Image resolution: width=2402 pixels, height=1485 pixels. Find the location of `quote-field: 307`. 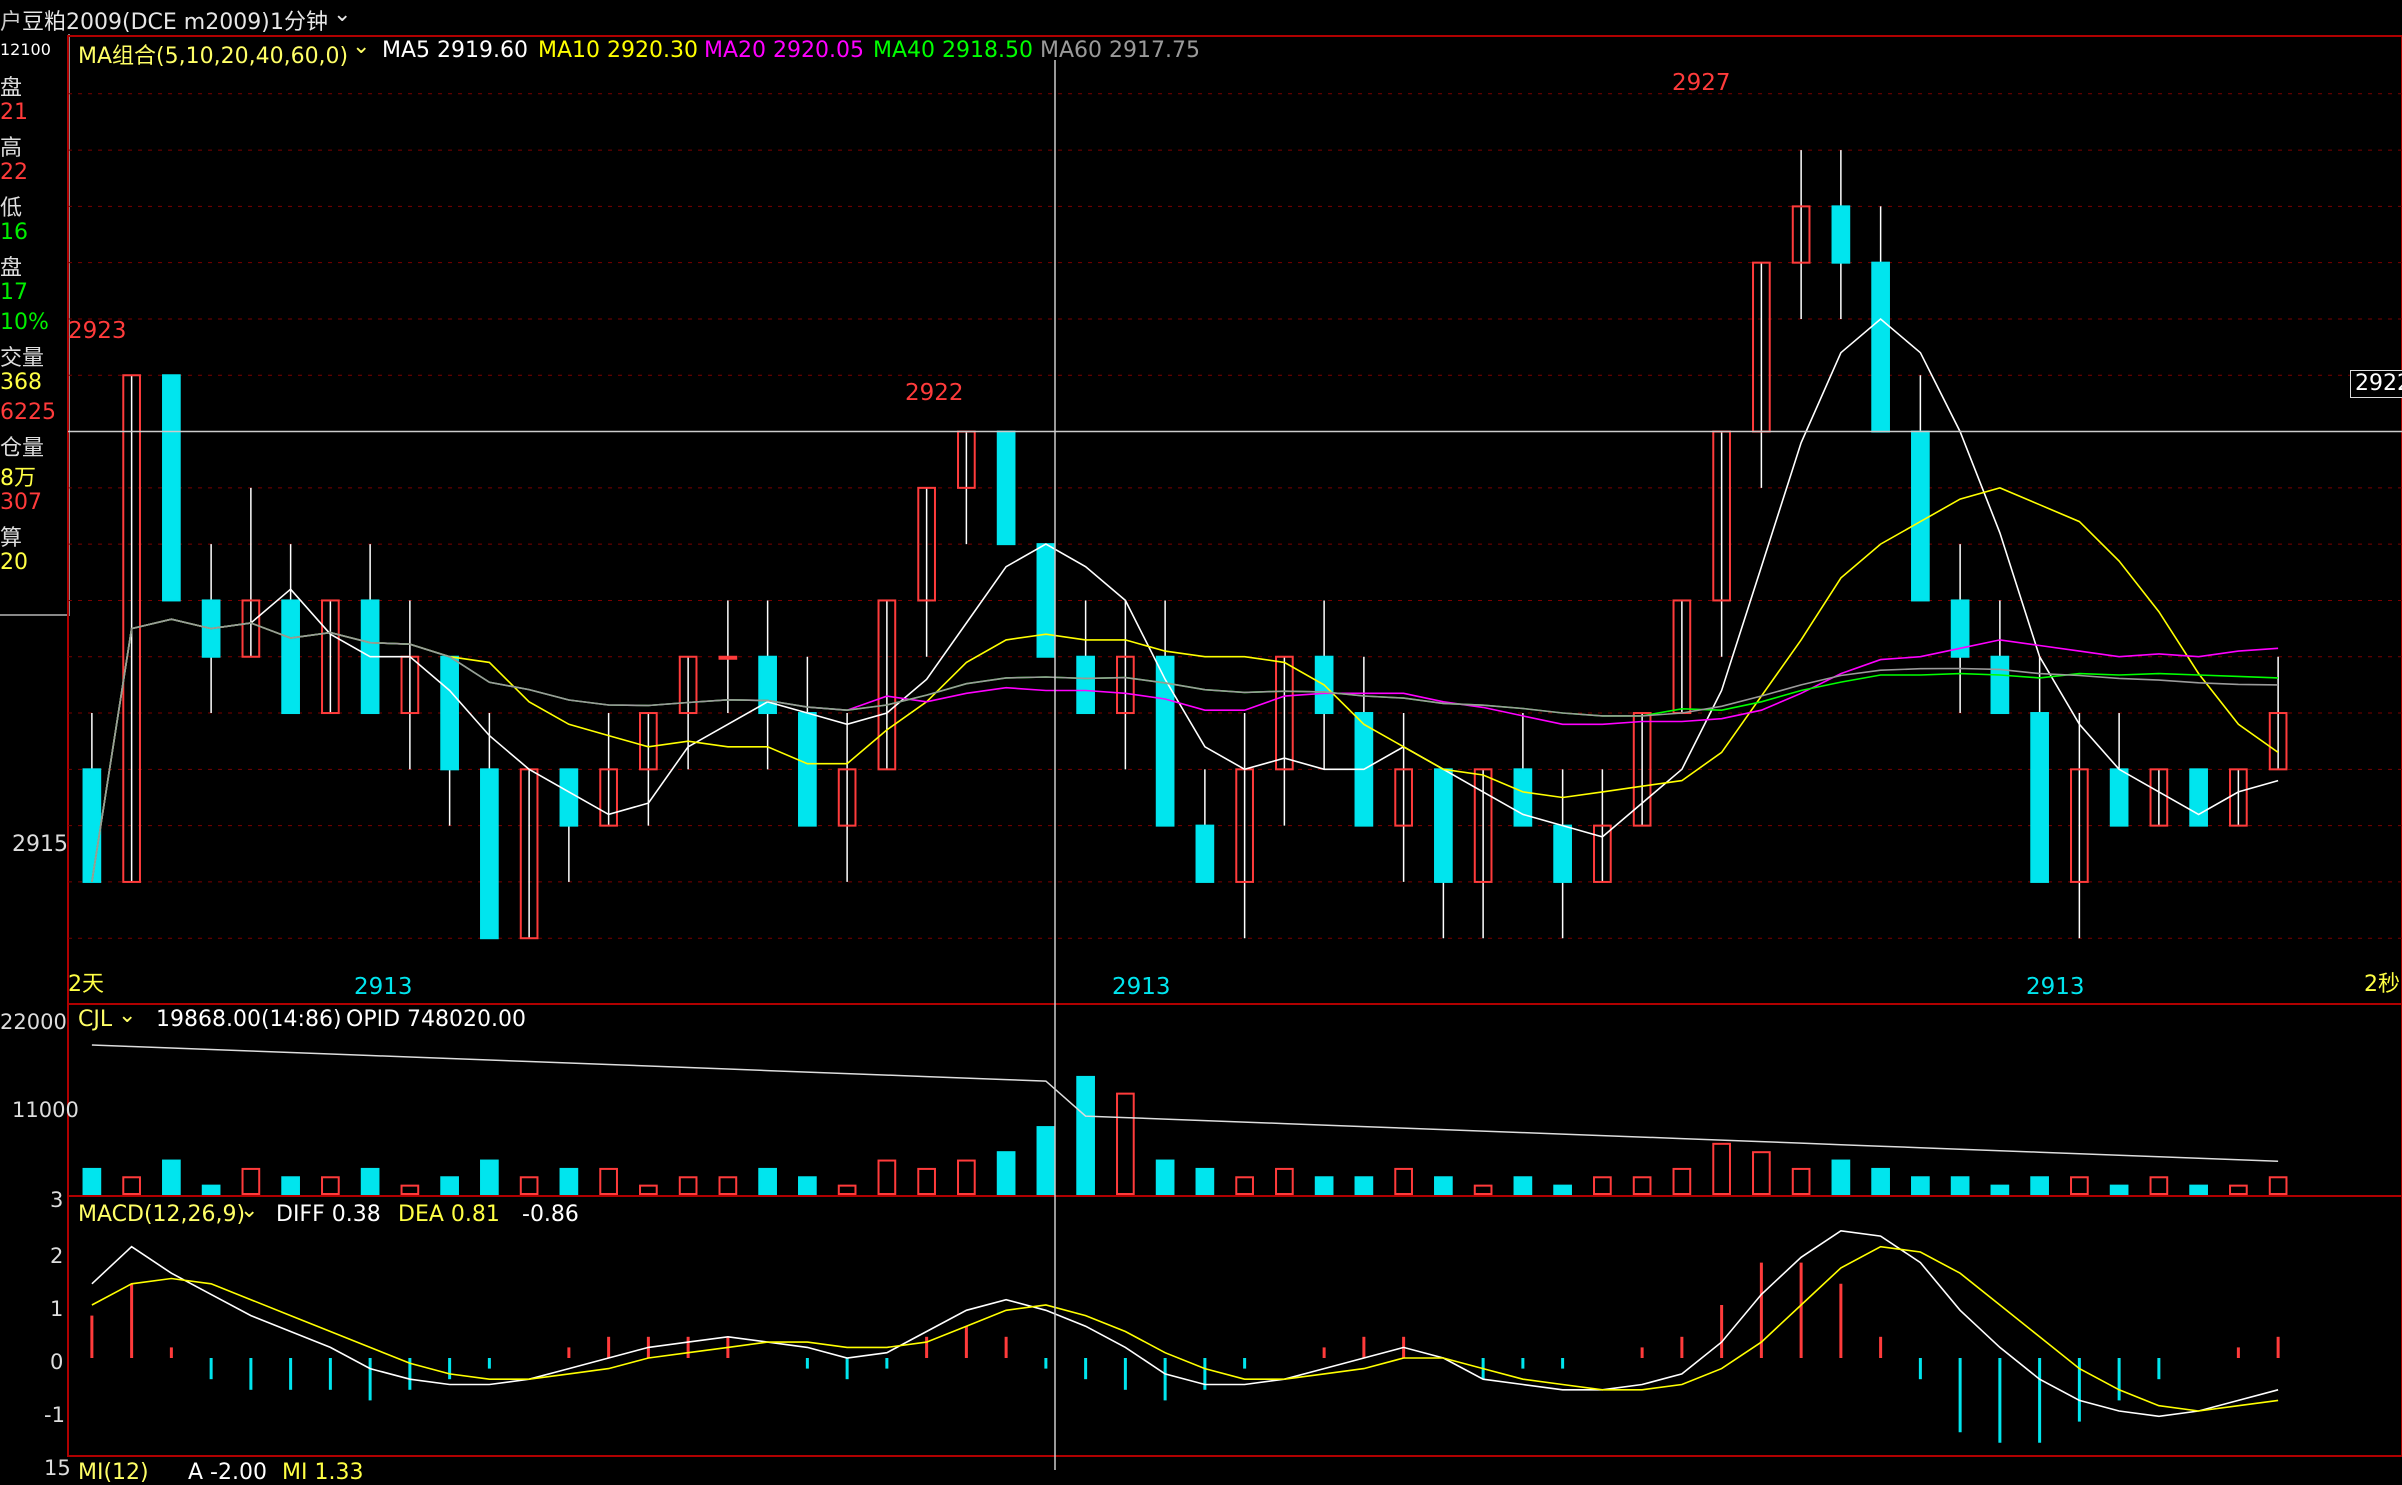

quote-field: 307 is located at coordinates (21, 502).